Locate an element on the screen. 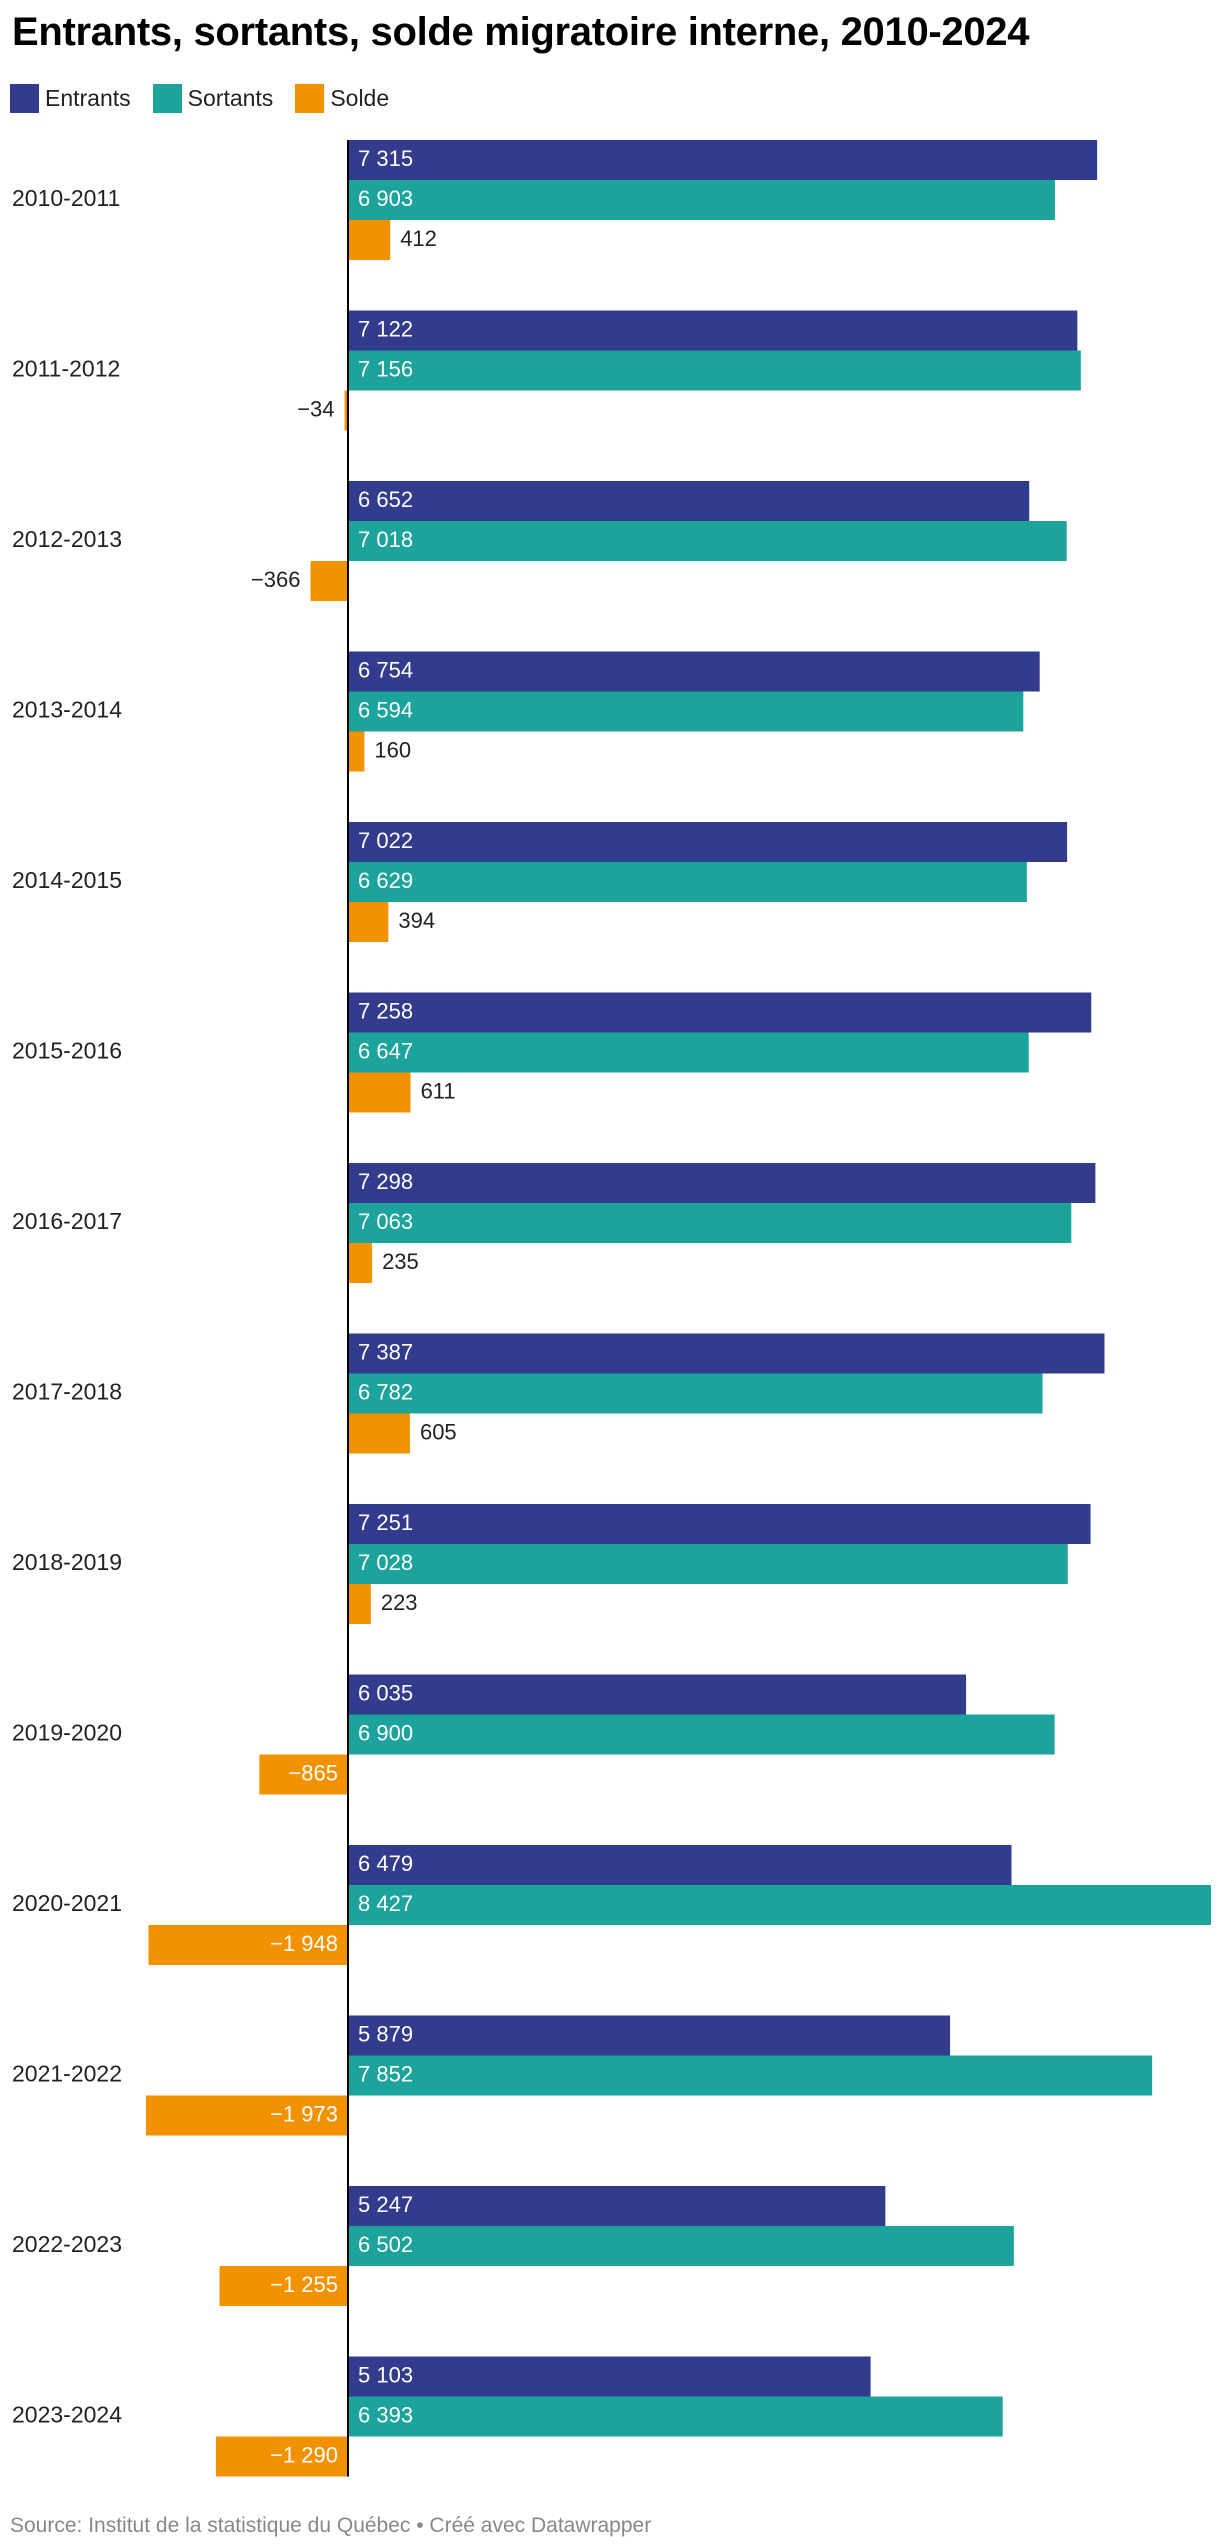  value-label-entrants: 7 298 is located at coordinates (385, 1181).